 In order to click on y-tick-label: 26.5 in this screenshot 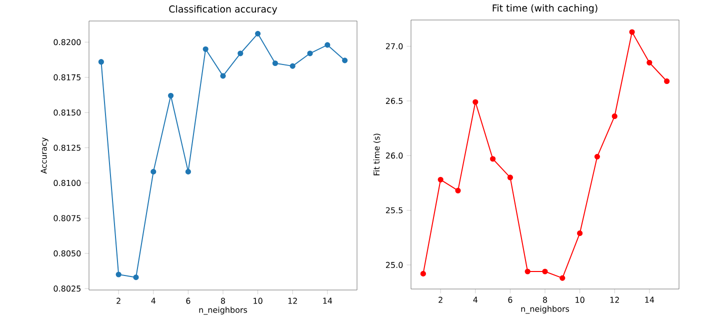, I will do `click(394, 101)`.